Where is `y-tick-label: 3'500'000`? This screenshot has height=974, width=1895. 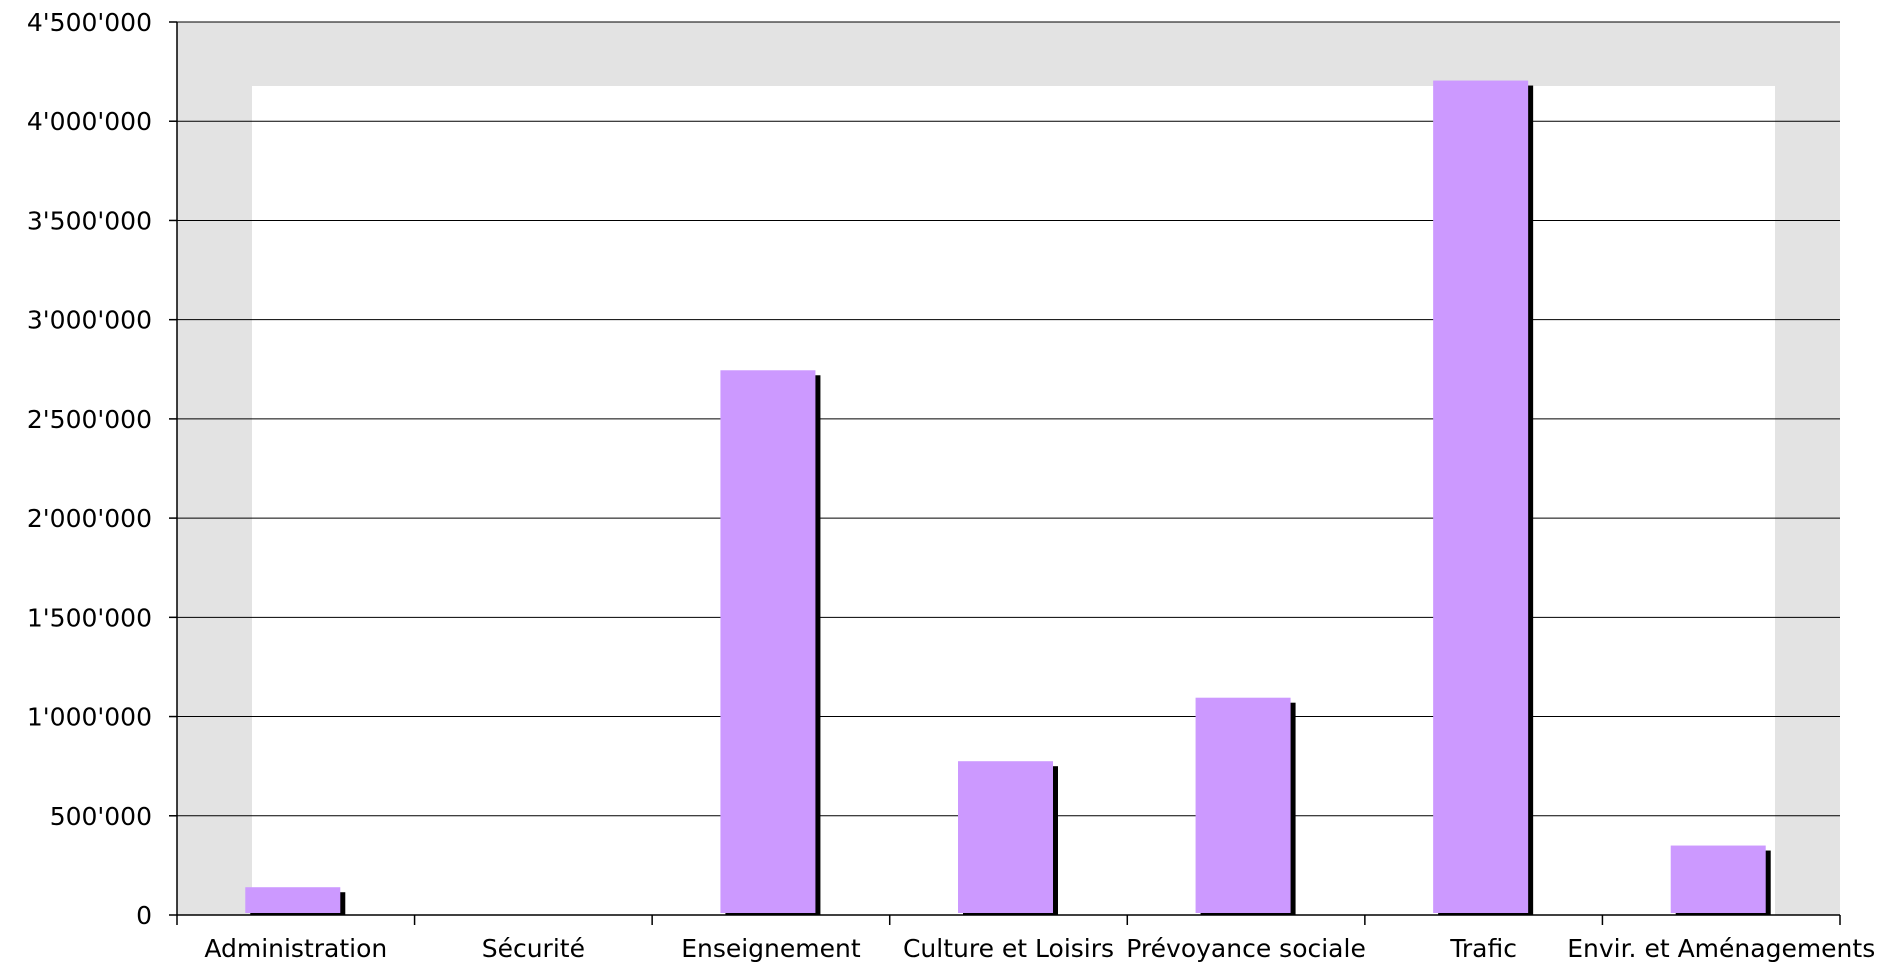 y-tick-label: 3'500'000 is located at coordinates (89, 220).